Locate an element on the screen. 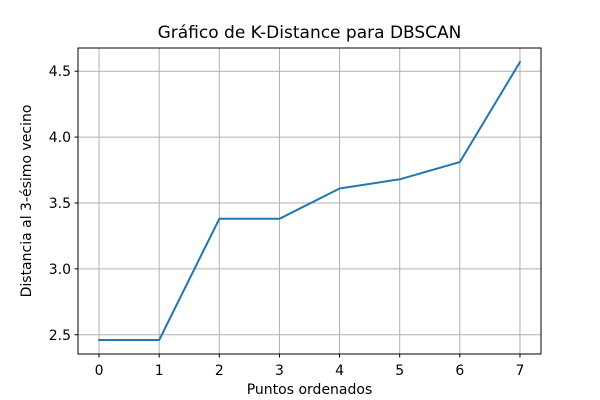 The image size is (600, 400). svg-text: 0 is located at coordinates (99, 371).